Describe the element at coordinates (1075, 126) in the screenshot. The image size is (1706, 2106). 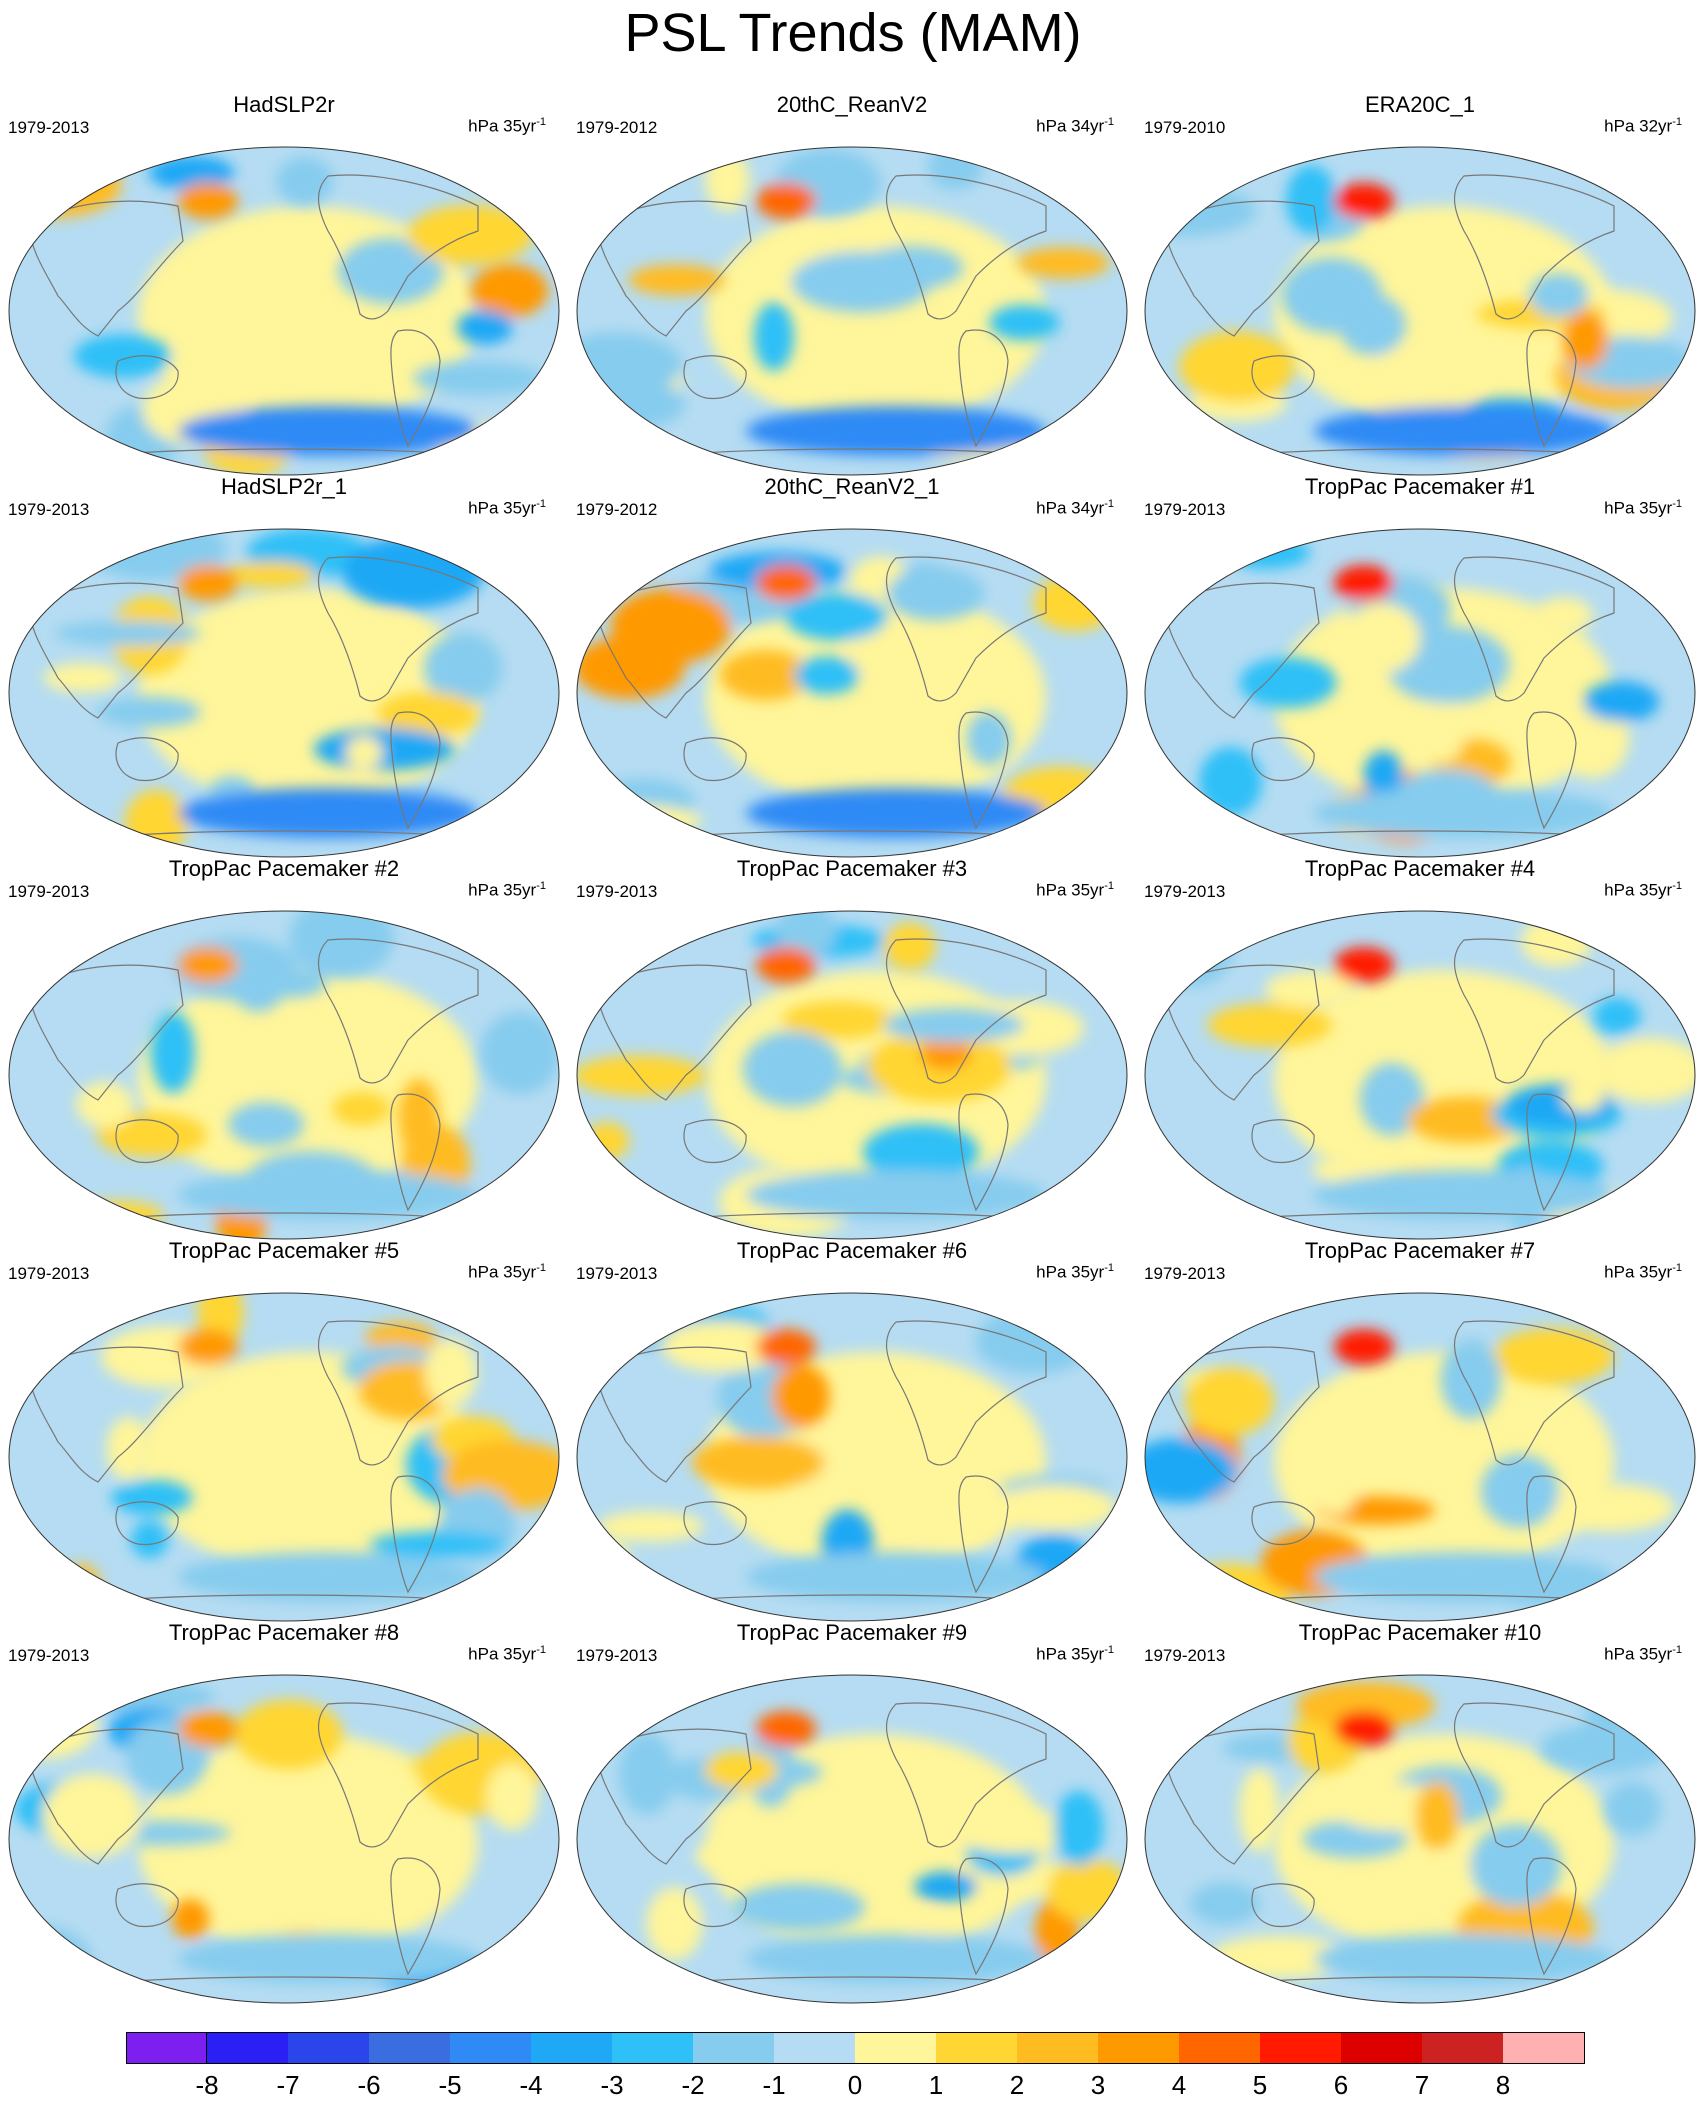
I see `panel-units: hPa 34yr-1` at that location.